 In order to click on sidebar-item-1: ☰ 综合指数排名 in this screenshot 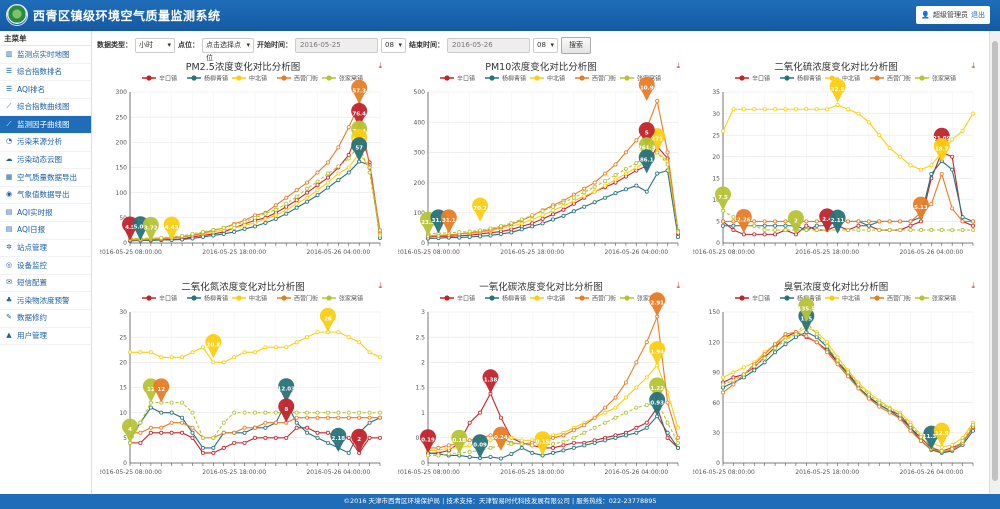, I will do `click(45, 73)`.